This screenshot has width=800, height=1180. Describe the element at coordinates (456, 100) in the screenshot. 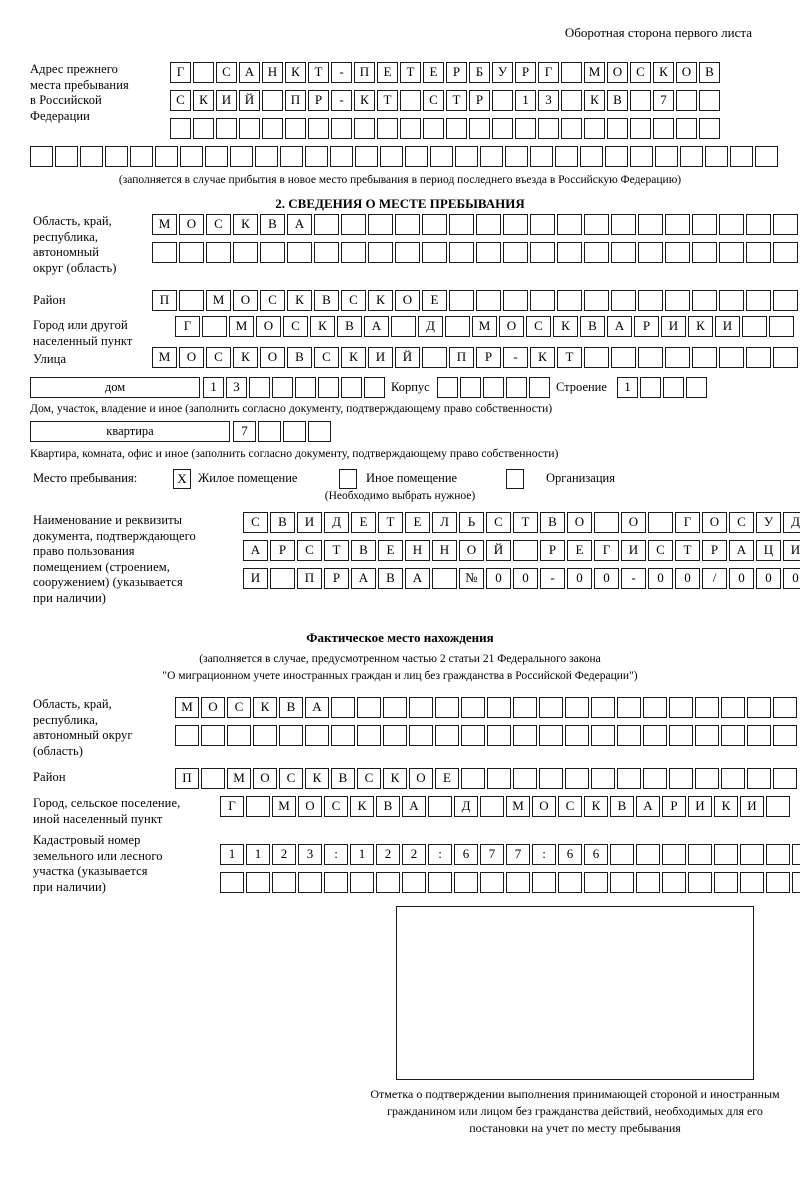

I see `char-cell: Т` at that location.